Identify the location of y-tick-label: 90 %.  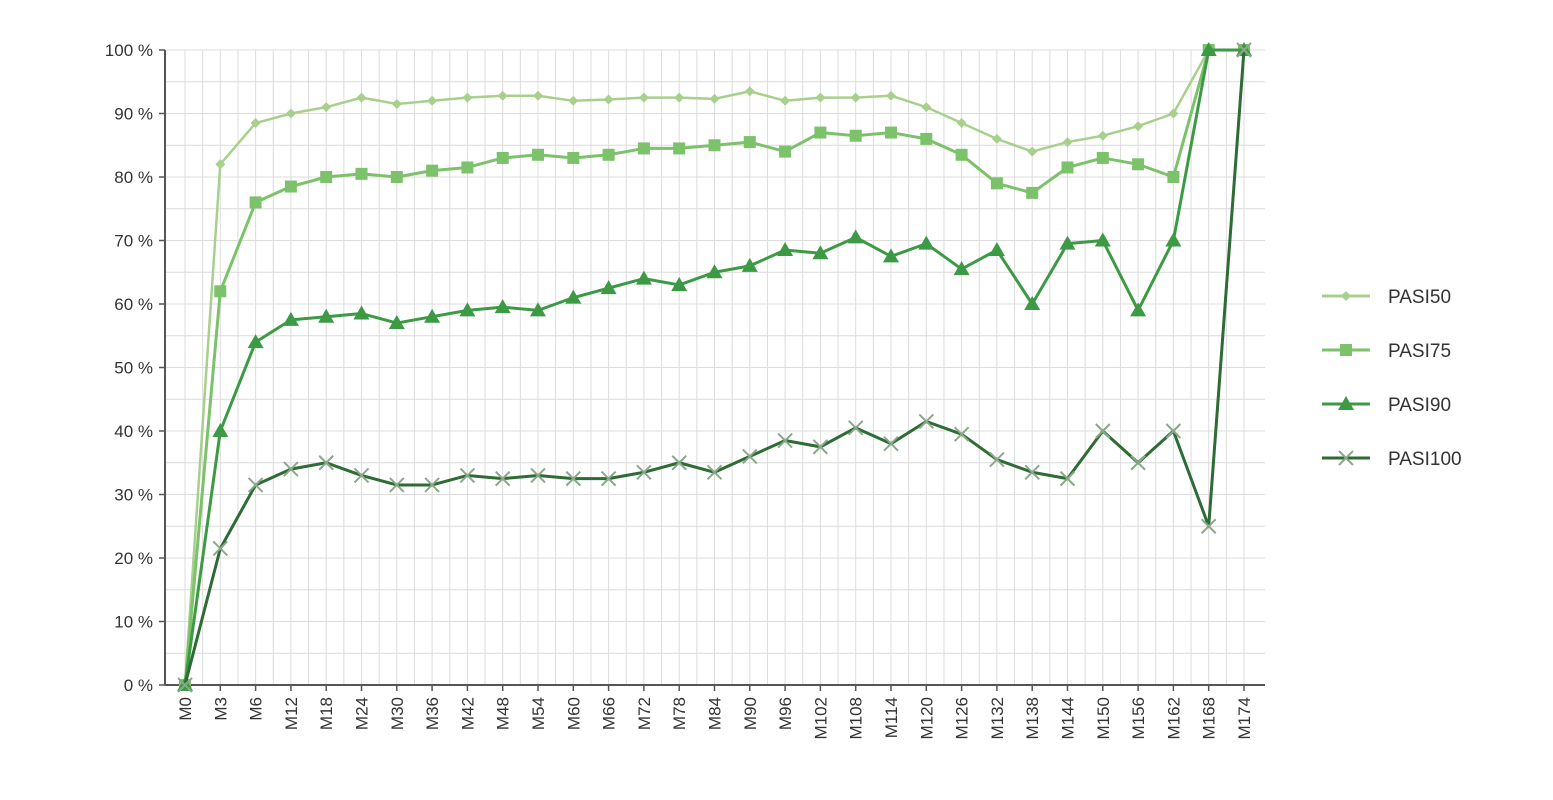
(133, 114).